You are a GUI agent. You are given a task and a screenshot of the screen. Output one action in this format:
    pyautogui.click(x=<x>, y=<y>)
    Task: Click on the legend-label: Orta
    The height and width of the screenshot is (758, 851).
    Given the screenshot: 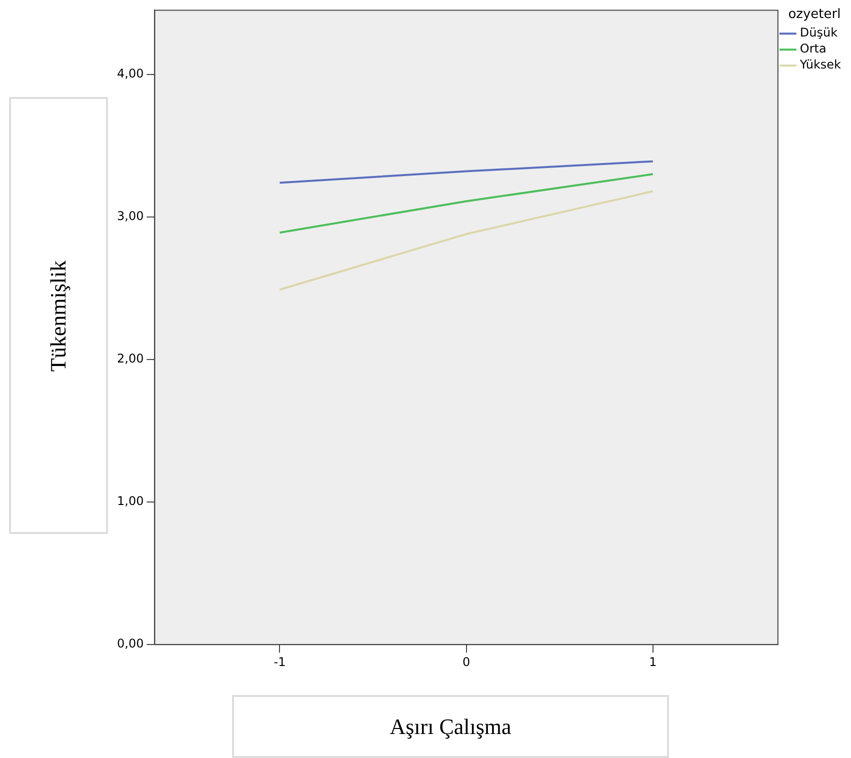 What is the action you would take?
    pyautogui.click(x=813, y=49)
    